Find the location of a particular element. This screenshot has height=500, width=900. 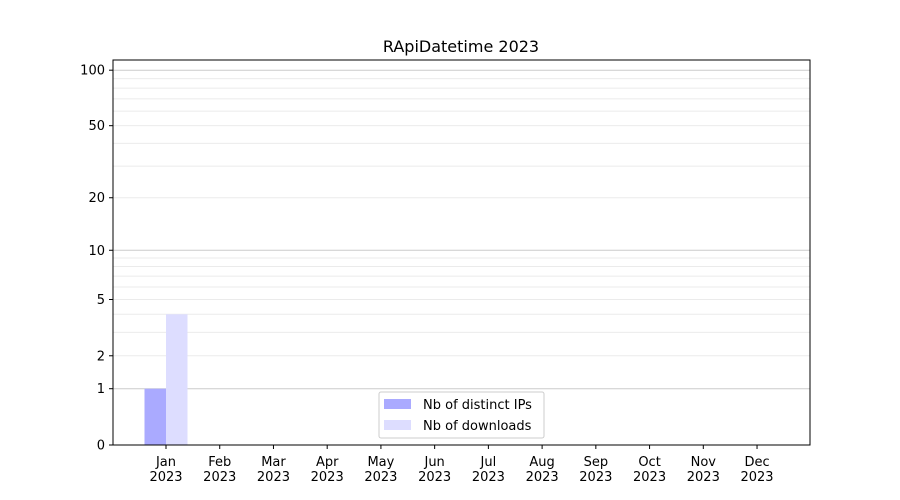

bar-distinct-ips is located at coordinates (155, 416).